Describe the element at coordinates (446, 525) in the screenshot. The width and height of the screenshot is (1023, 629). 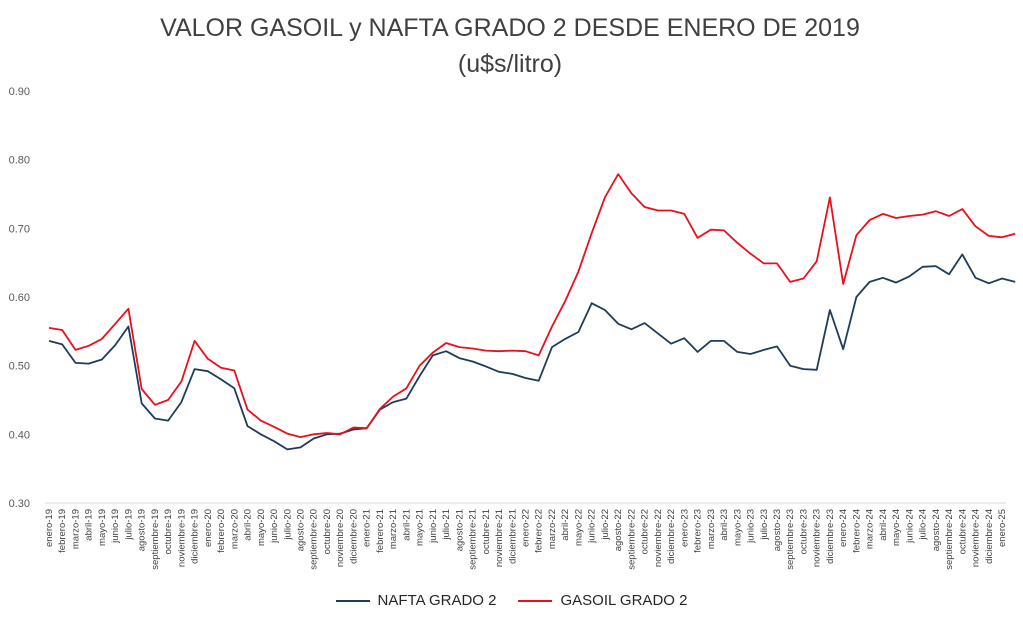
I see `x-tick-label: julio-21` at that location.